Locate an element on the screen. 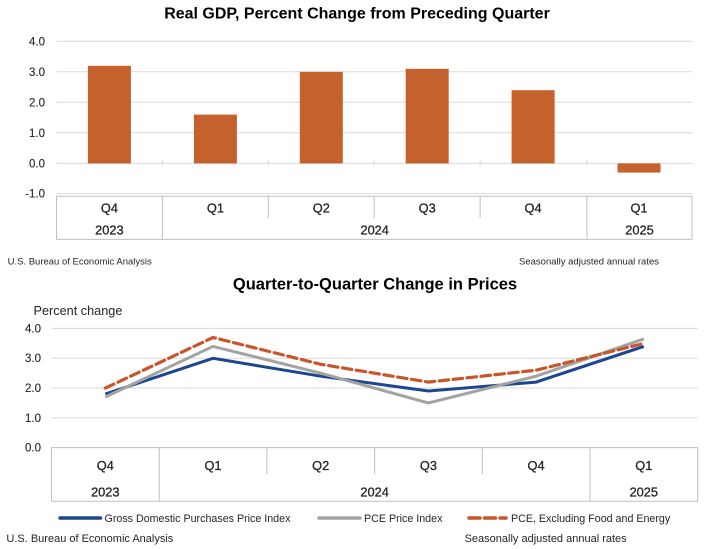 The width and height of the screenshot is (708, 549). svg-text: PCE Price Index is located at coordinates (403, 519).